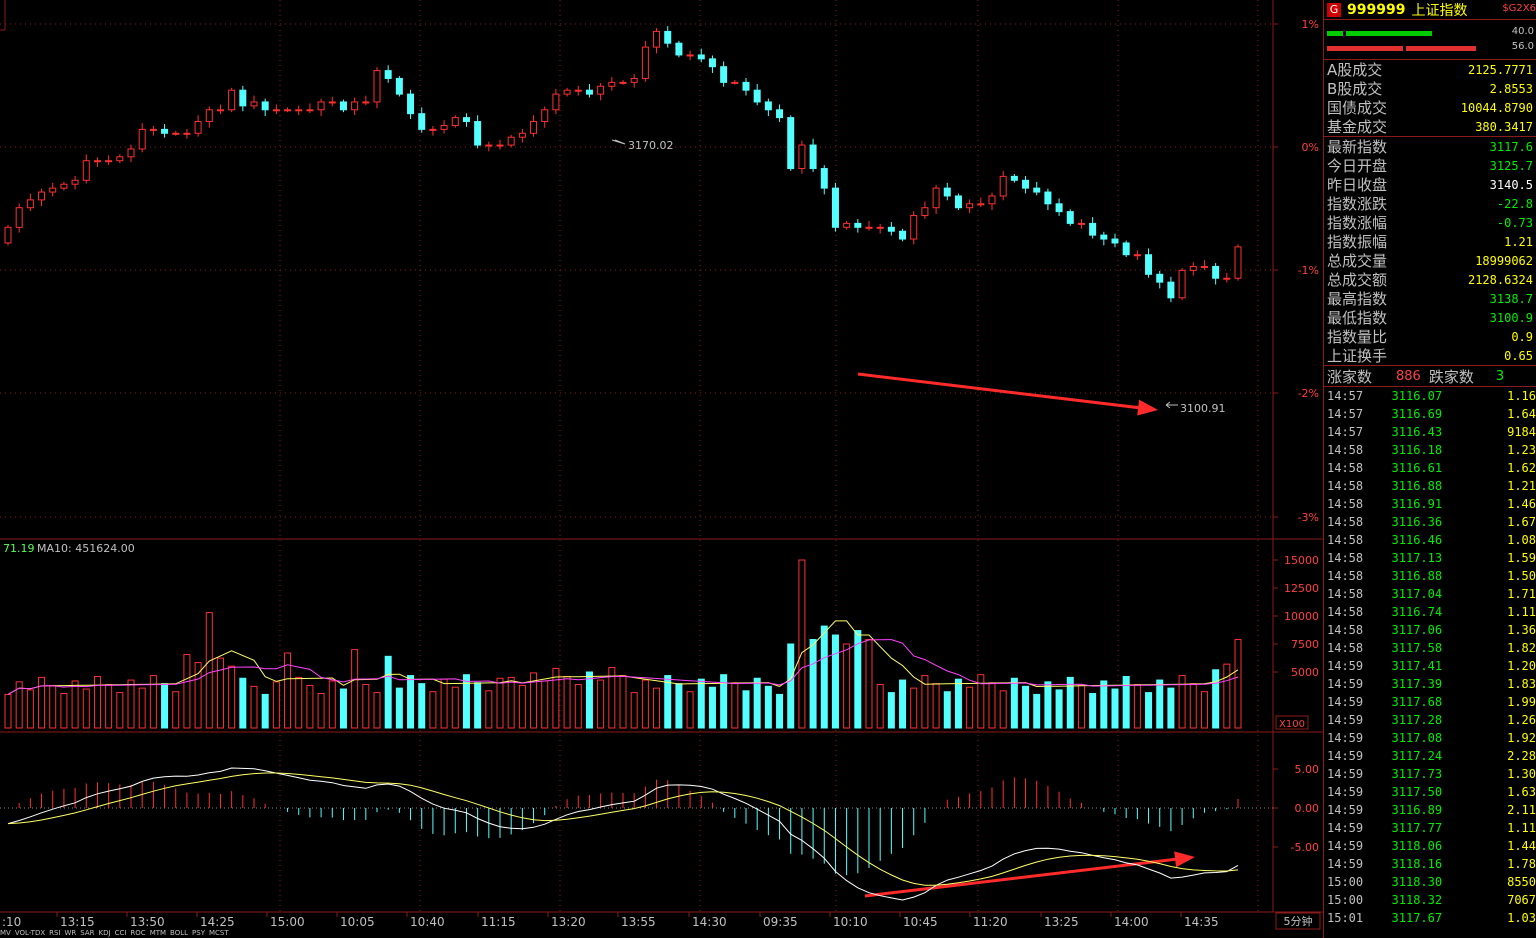 The height and width of the screenshot is (938, 1536). What do you see at coordinates (1334, 9) in the screenshot?
I see `g-icon: G` at bounding box center [1334, 9].